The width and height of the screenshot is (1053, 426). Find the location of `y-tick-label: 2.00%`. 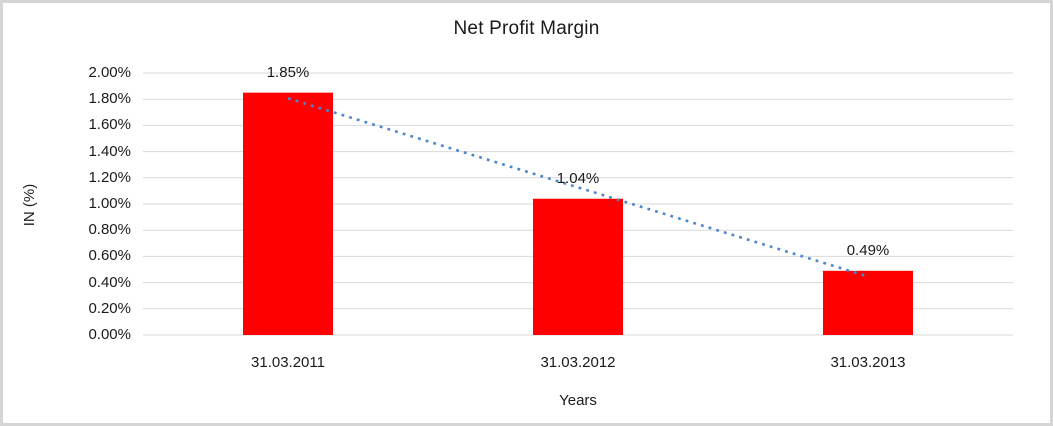

y-tick-label: 2.00% is located at coordinates (109, 72).